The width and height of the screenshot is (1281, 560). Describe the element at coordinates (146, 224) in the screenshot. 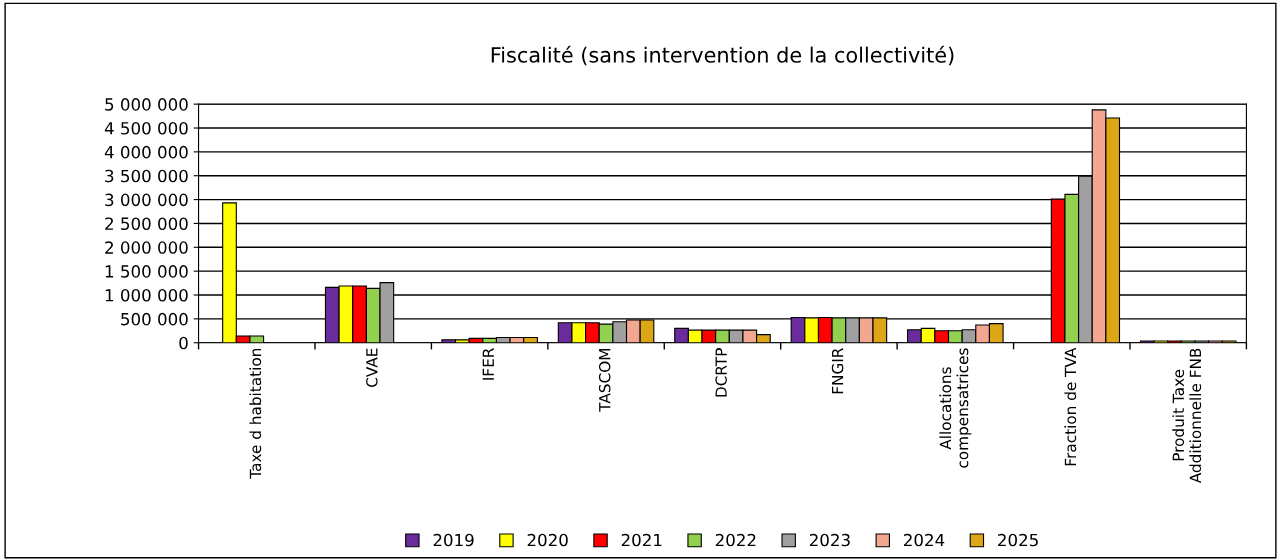

I see `y-tick-label: 2 500 000` at that location.